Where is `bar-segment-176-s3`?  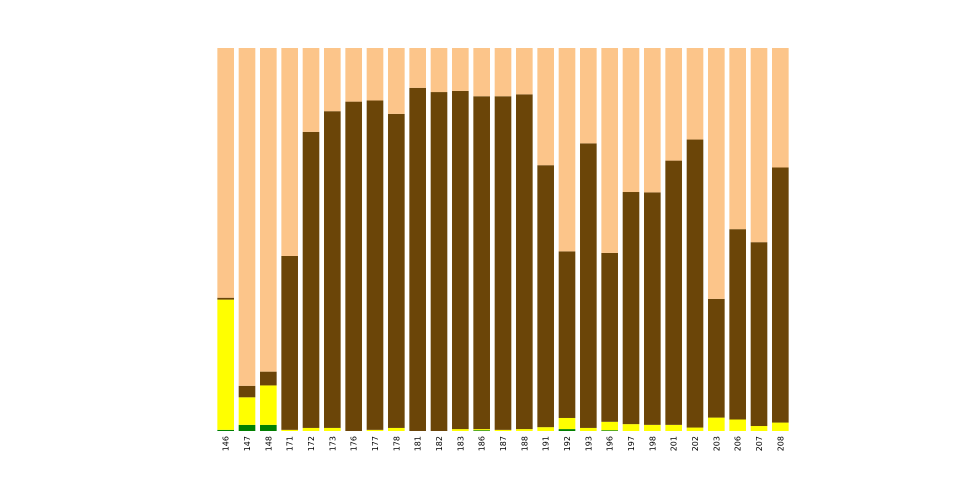 bar-segment-176-s3 is located at coordinates (353, 75).